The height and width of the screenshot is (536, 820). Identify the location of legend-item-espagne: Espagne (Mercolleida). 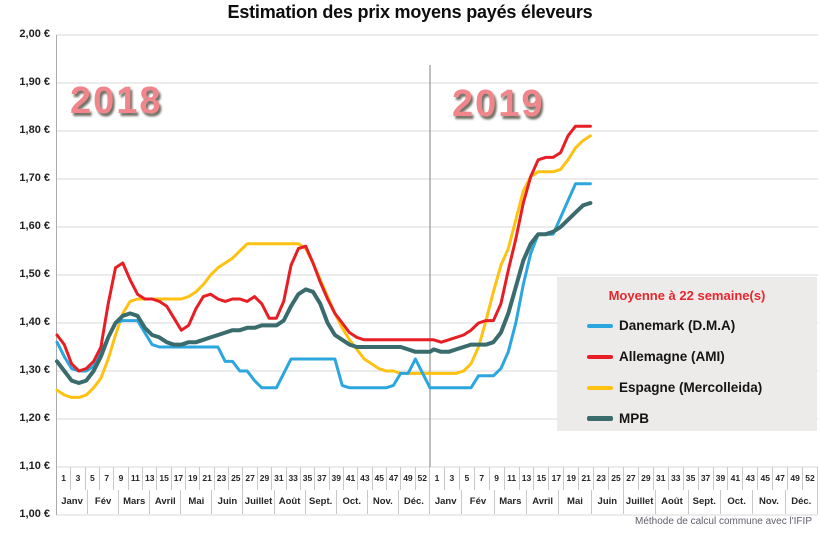
(702, 387).